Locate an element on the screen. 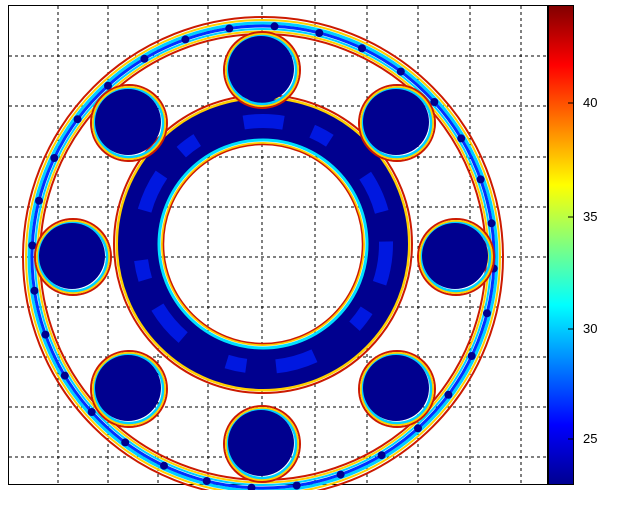 The height and width of the screenshot is (515, 622). inner-race-edge-inner is located at coordinates (263, 244).